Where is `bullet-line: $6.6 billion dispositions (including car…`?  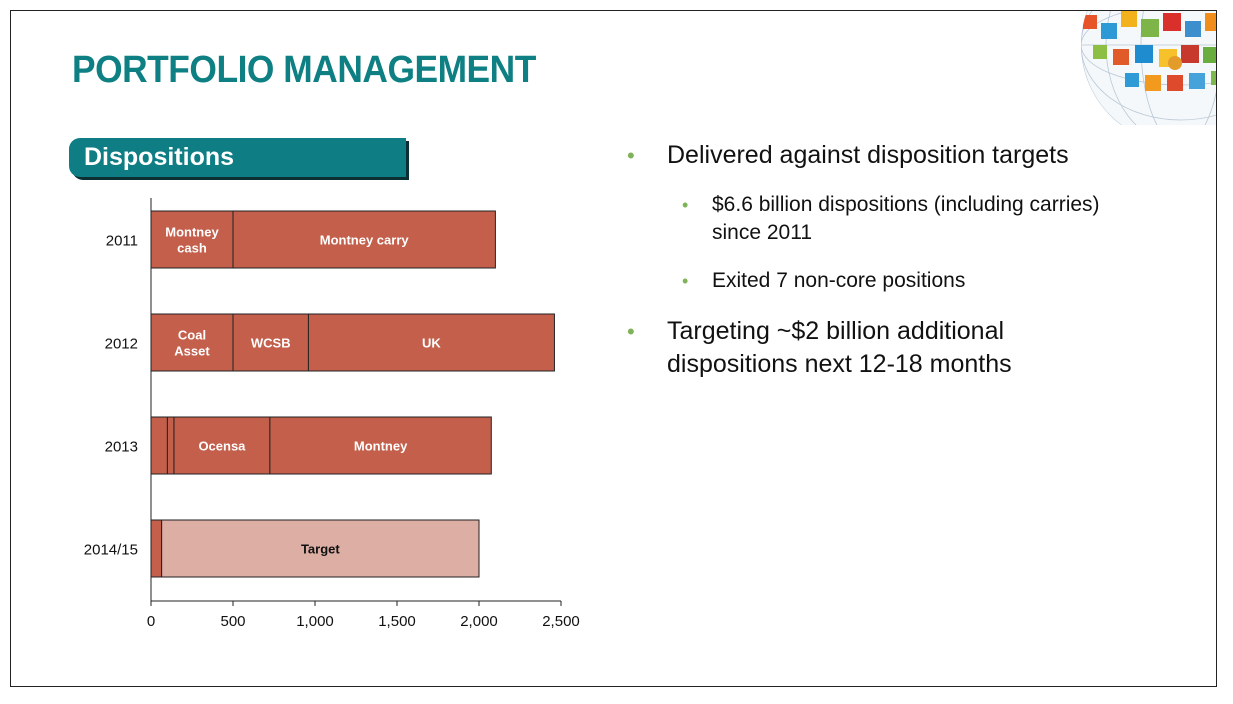 bullet-line: $6.6 billion dispositions (including car… is located at coordinates (906, 204).